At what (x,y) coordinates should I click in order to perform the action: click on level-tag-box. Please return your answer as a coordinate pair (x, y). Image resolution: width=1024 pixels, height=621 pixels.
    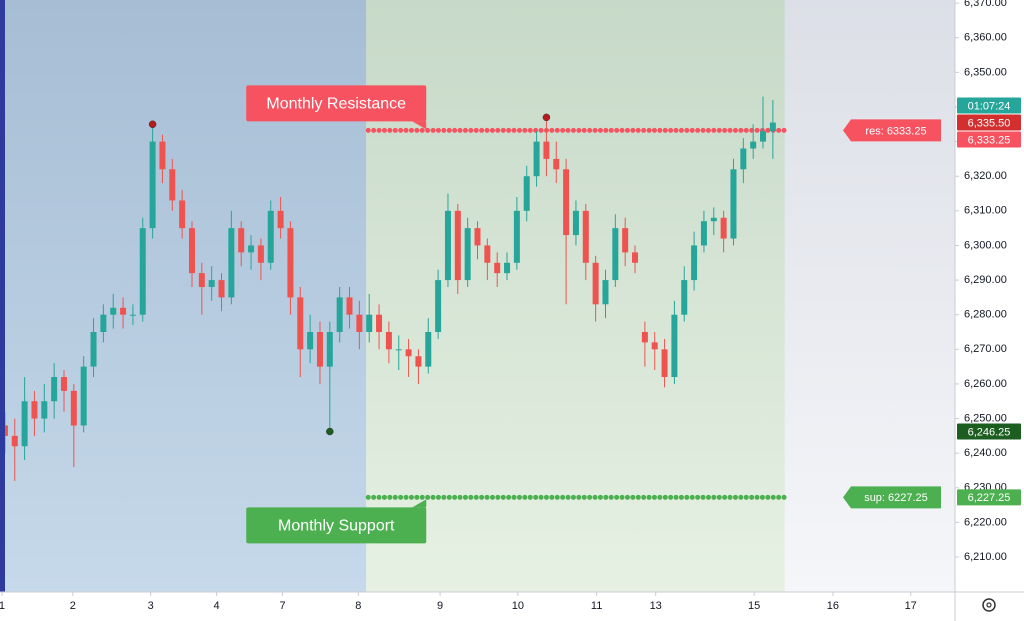
    Looking at the image, I should click on (892, 130).